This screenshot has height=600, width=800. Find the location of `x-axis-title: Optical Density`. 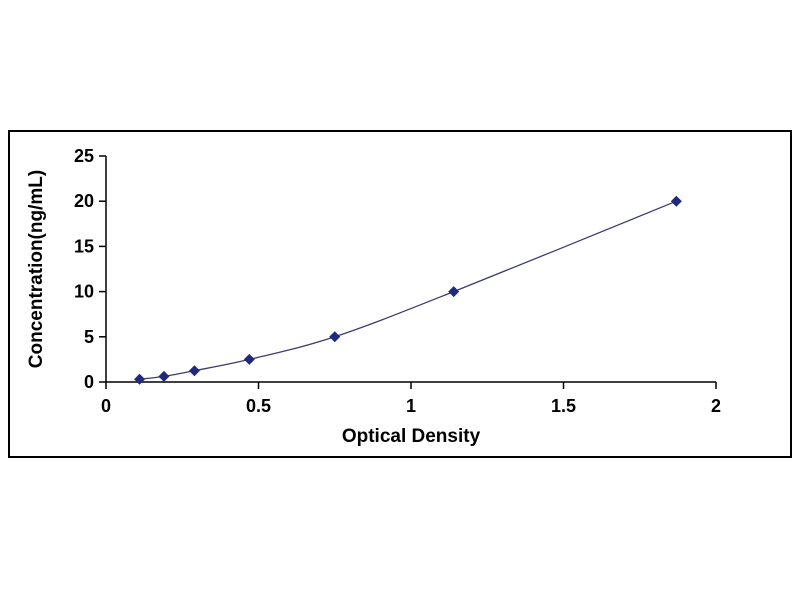

x-axis-title: Optical Density is located at coordinates (411, 436).